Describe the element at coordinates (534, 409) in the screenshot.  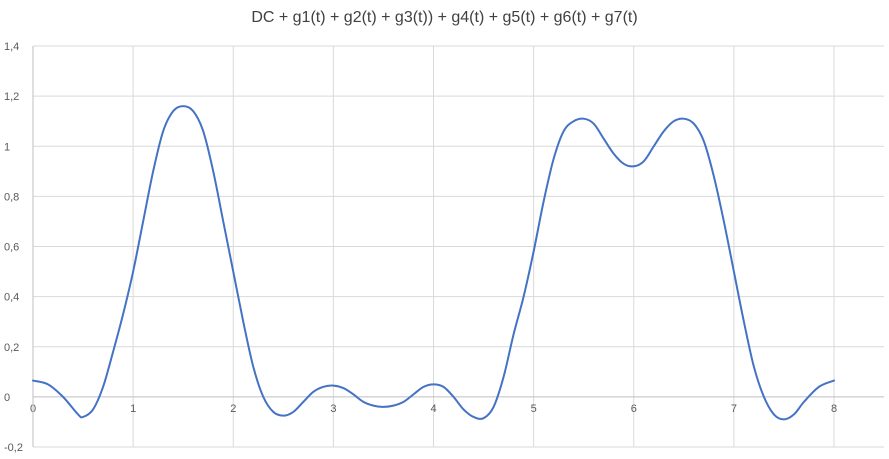
I see `x-tick-label: 5` at that location.